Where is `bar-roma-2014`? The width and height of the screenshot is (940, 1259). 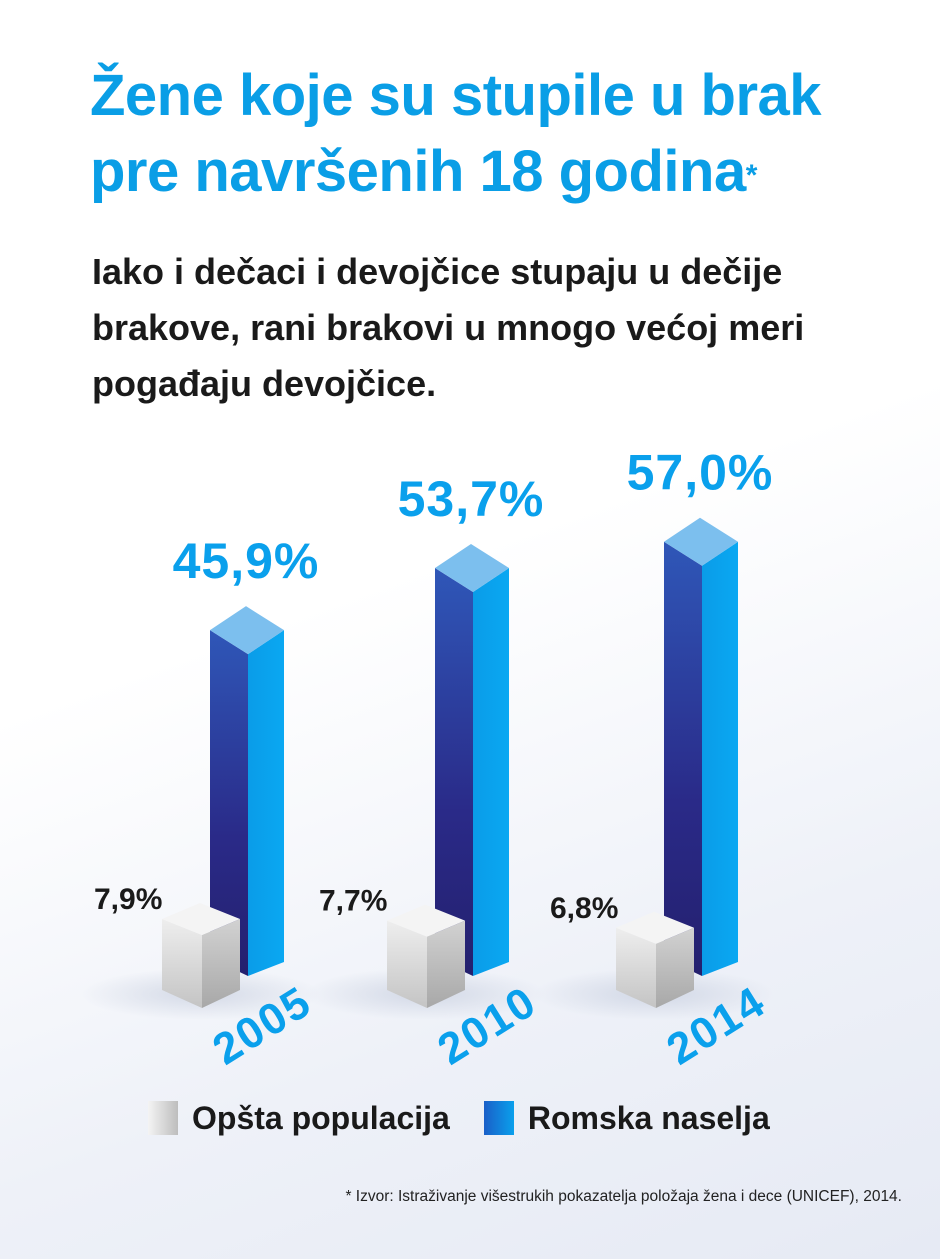
bar-roma-2014 is located at coordinates (720, 758).